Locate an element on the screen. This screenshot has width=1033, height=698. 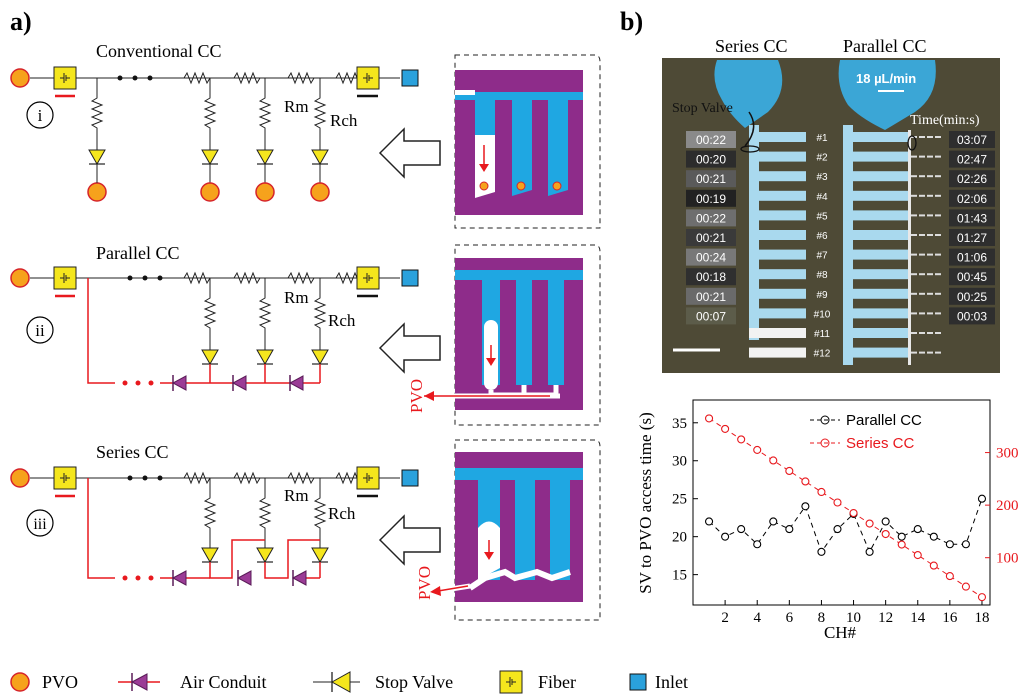
svg-text: 00:07 is located at coordinates (711, 316).